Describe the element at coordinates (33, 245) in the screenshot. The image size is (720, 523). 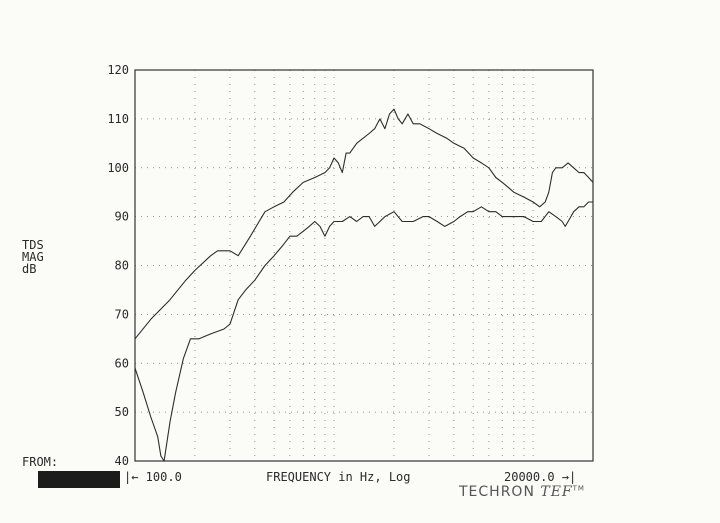
I see `y-axis-label-line-1: TDS` at that location.